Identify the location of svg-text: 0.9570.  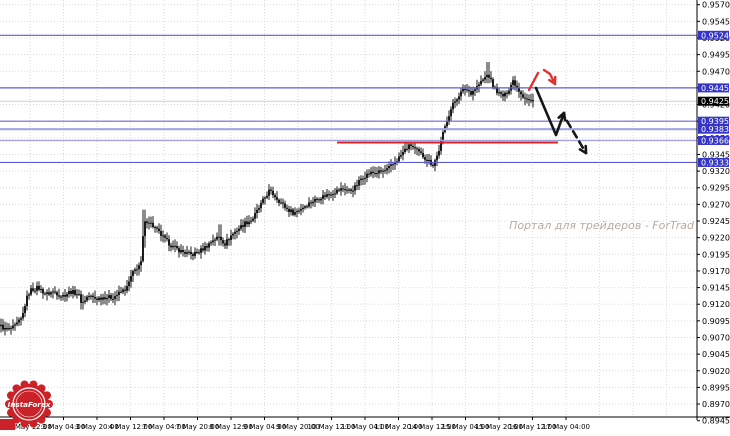
(716, 5).